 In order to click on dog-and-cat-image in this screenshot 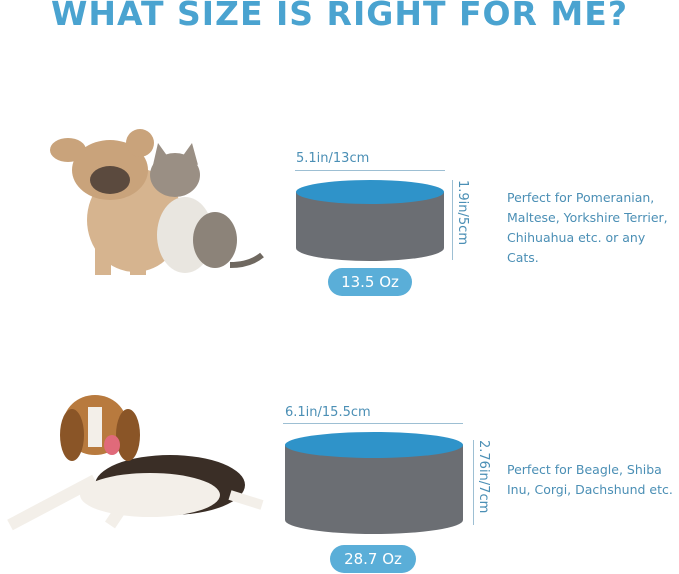, I will do `click(157, 202)`.